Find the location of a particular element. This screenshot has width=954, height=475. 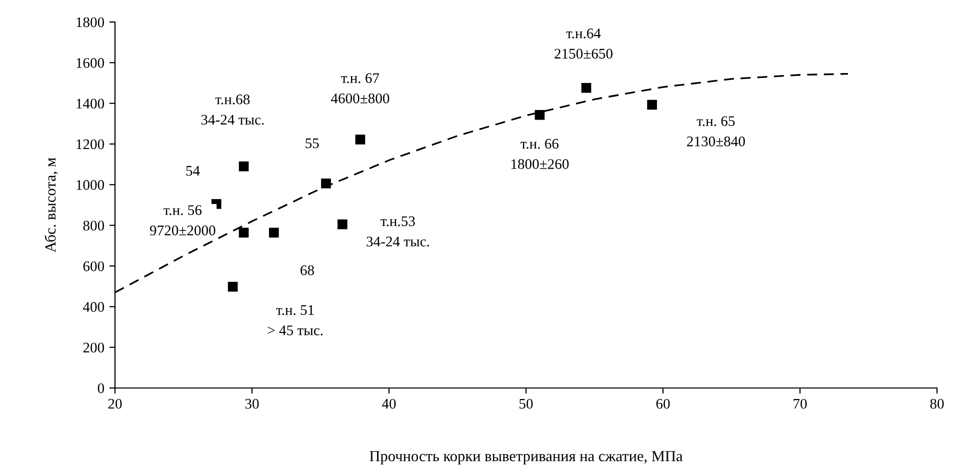

x-tick-label: 60 is located at coordinates (663, 403).